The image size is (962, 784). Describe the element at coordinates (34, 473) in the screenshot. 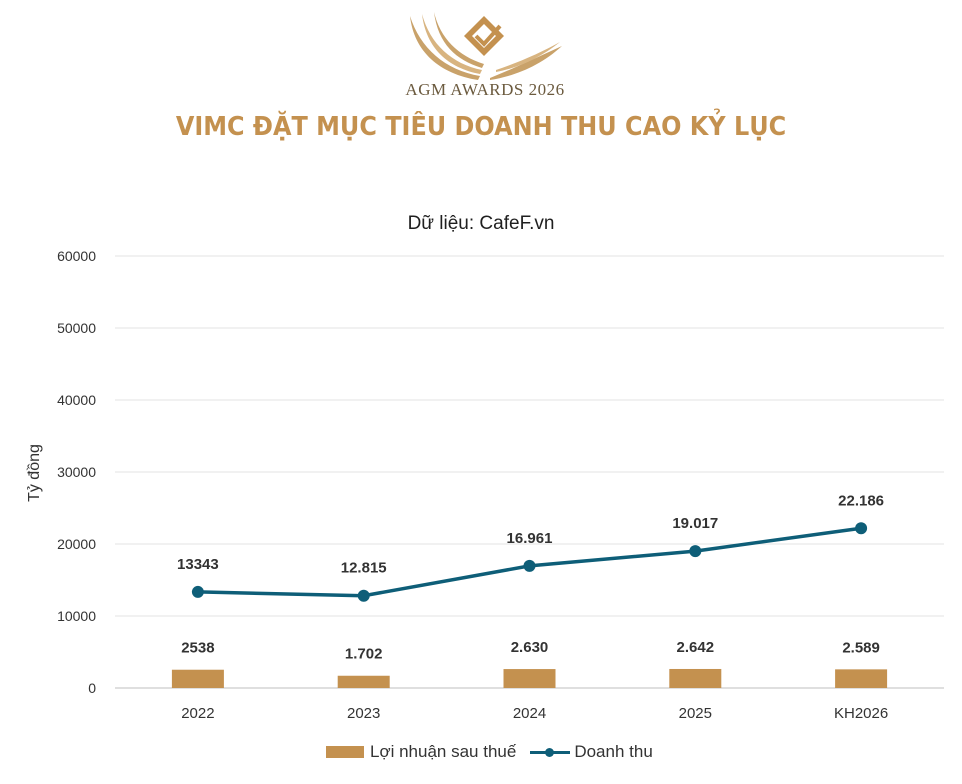

I see `y-axis-label: Tỷ đồng` at that location.